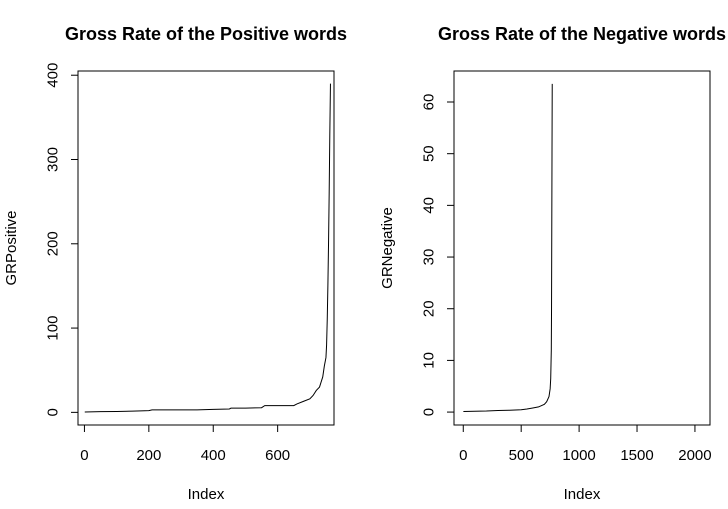  I want to click on y-tick-label: 100, so click(53, 328).